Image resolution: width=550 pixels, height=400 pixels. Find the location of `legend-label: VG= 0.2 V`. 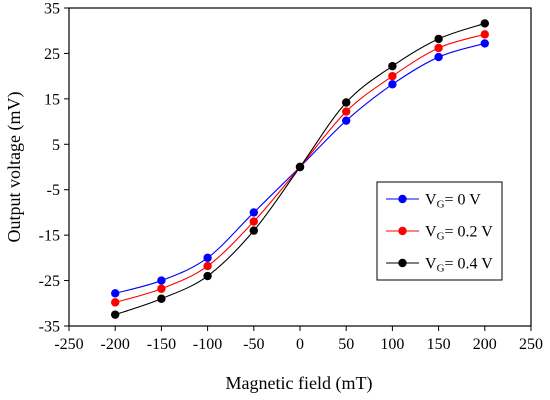

legend-label: VG= 0.2 V is located at coordinates (459, 233).